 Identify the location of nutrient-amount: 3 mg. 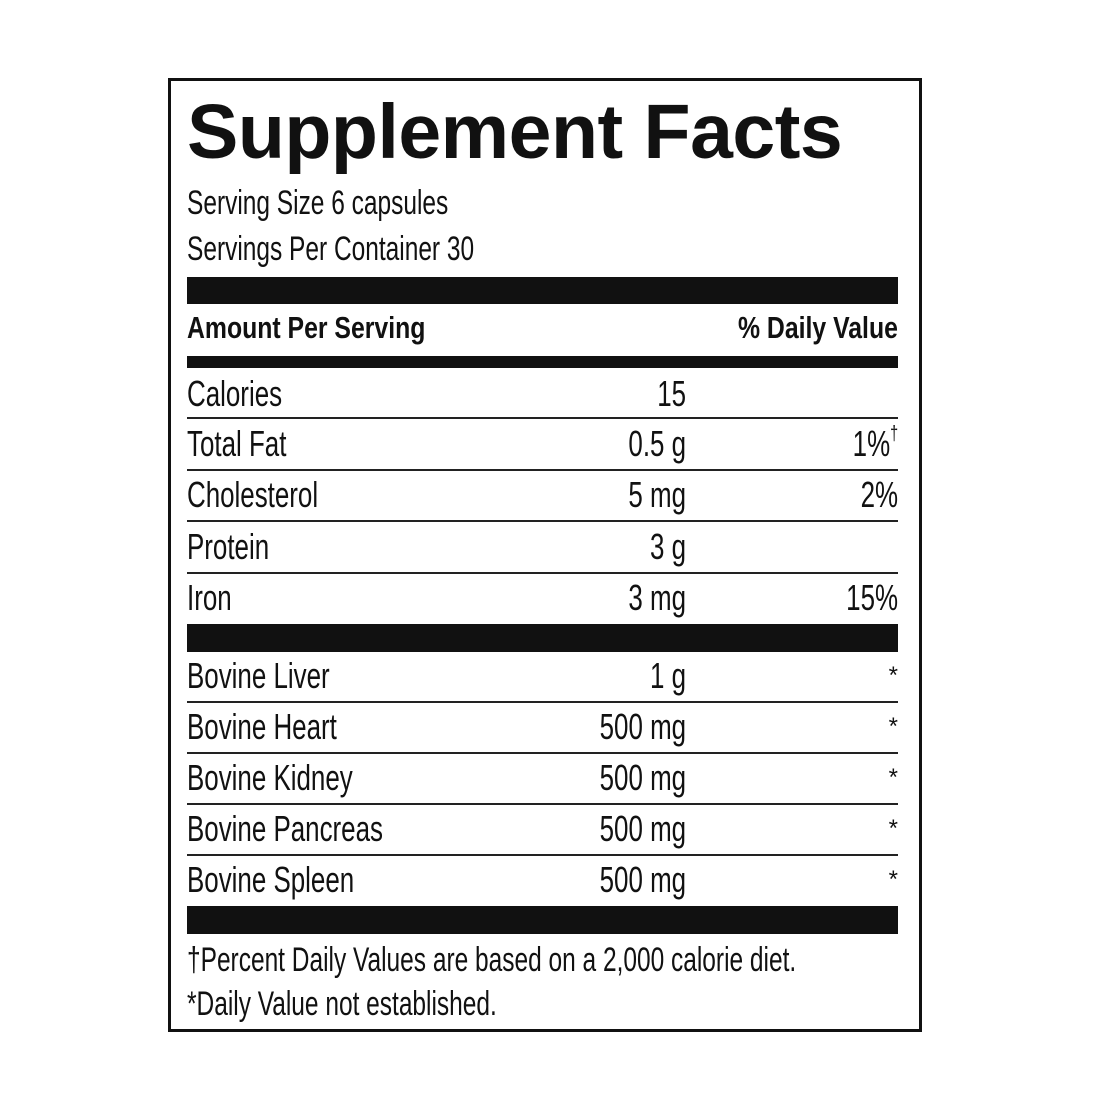
(657, 597).